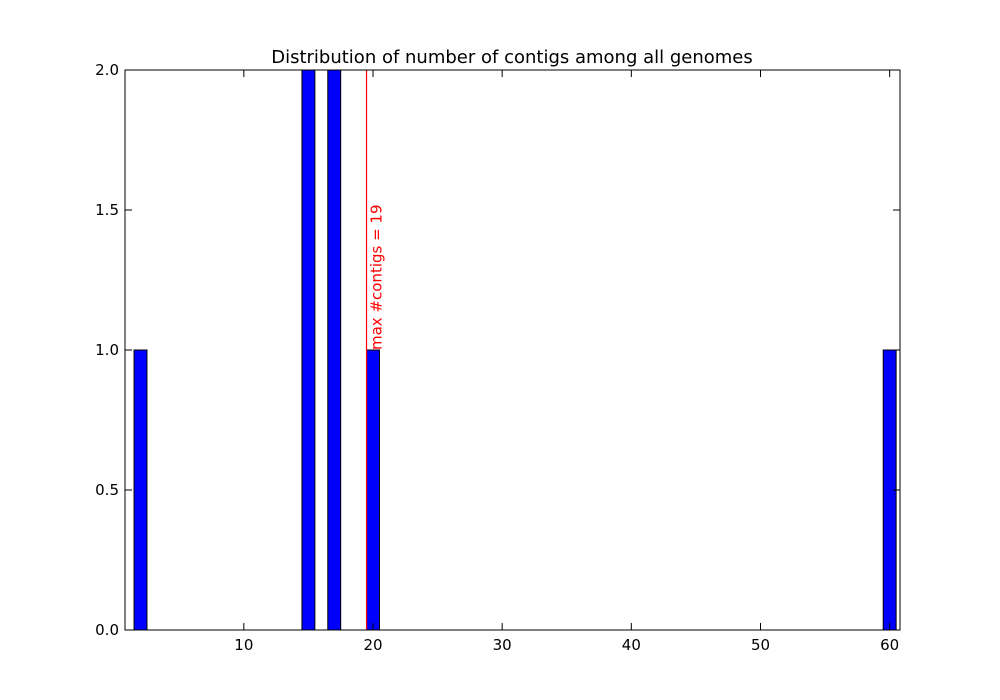  What do you see at coordinates (760, 645) in the screenshot?
I see `x-tick-label: 50` at bounding box center [760, 645].